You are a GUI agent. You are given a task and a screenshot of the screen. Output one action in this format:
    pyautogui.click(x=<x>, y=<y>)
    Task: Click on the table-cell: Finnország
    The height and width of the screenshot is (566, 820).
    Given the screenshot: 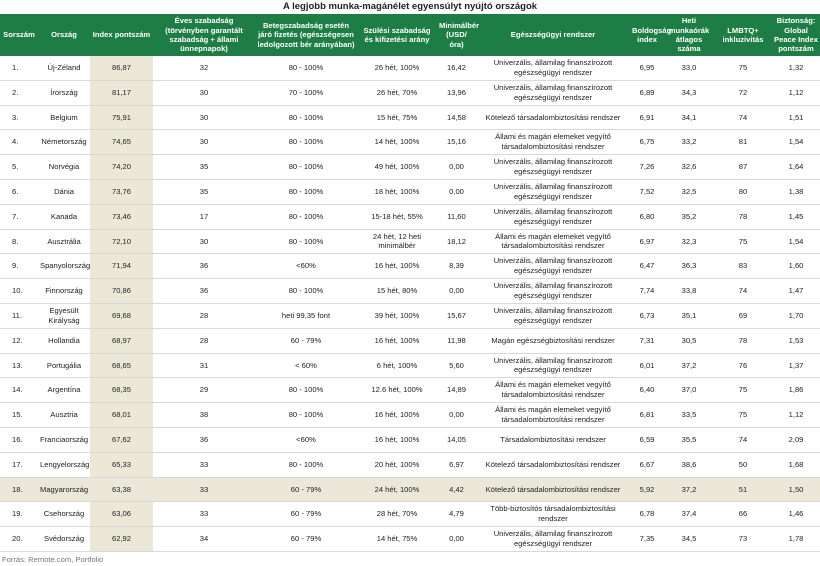 What is the action you would take?
    pyautogui.click(x=64, y=291)
    